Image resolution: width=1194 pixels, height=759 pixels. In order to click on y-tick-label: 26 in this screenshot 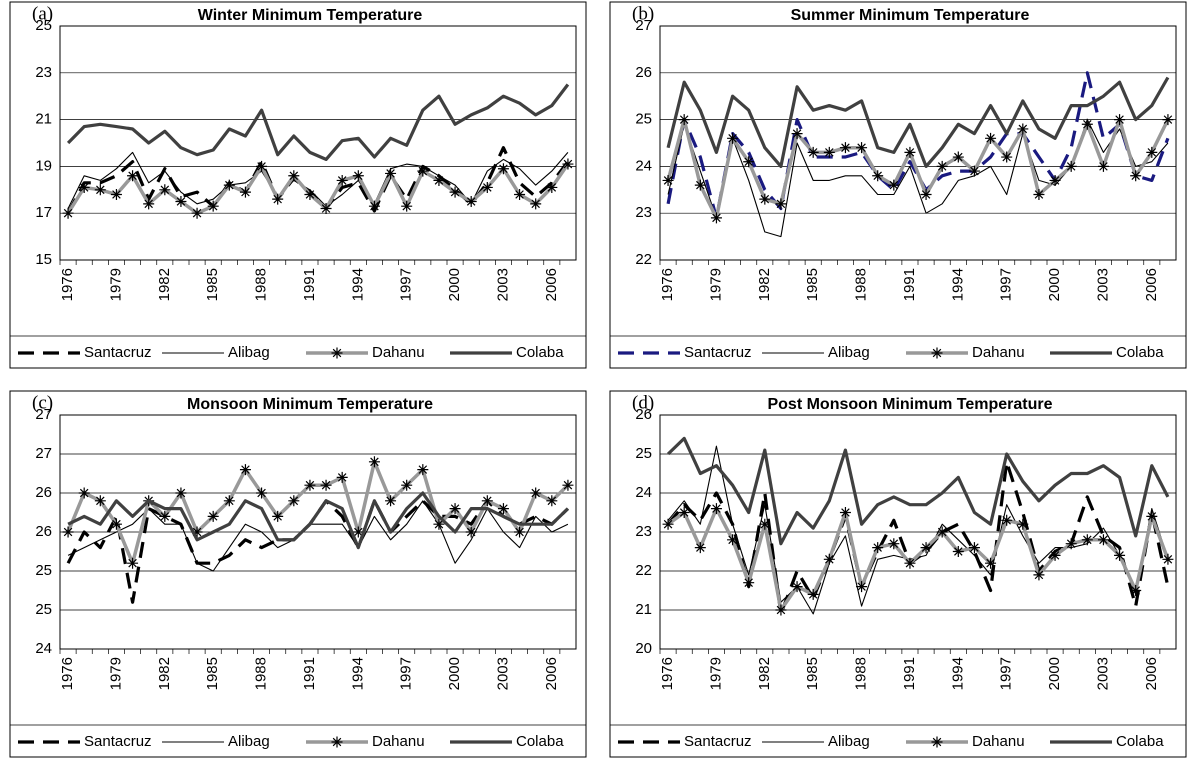, I will do `click(643, 414)`.